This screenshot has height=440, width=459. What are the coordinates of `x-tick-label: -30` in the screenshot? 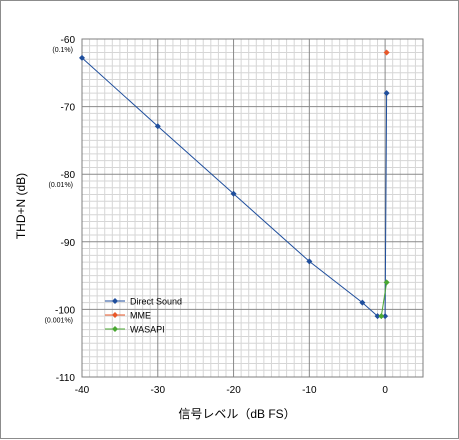 It's located at (158, 390).